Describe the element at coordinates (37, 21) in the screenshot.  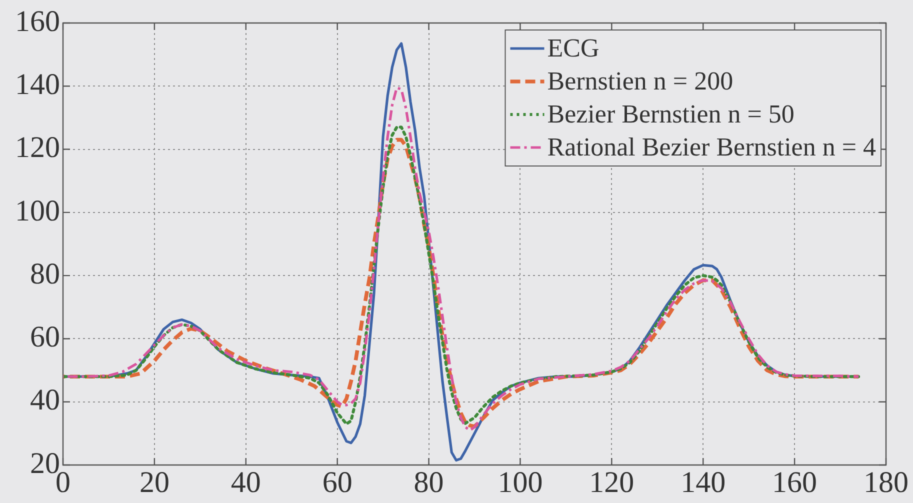
I see `y-tick-label: 160` at that location.